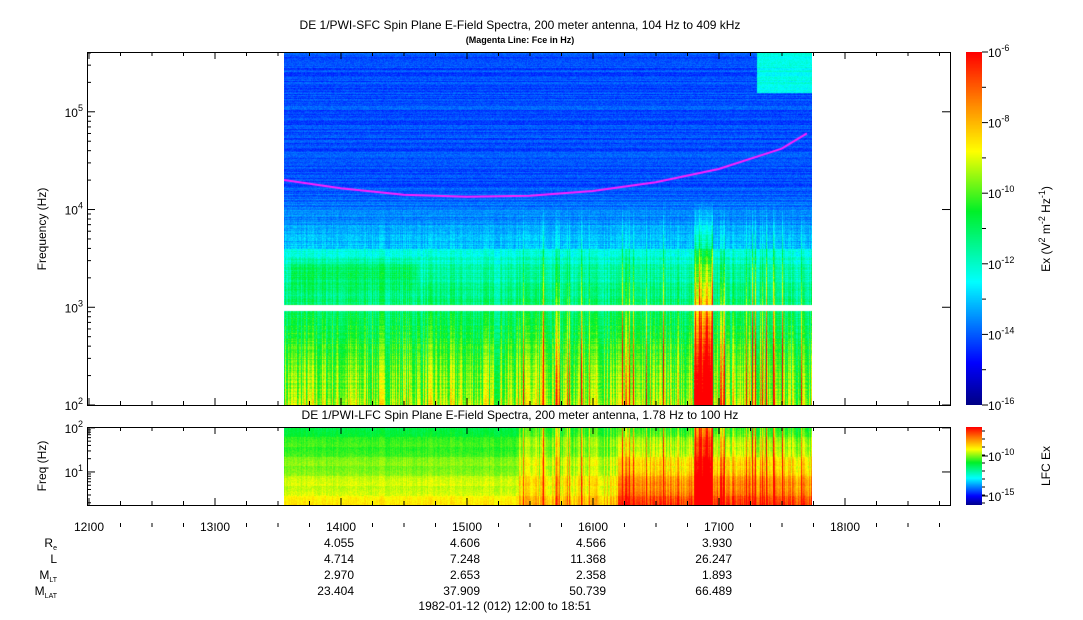 The width and height of the screenshot is (1083, 620). I want to click on ephemeris-label: Re, so click(50, 544).